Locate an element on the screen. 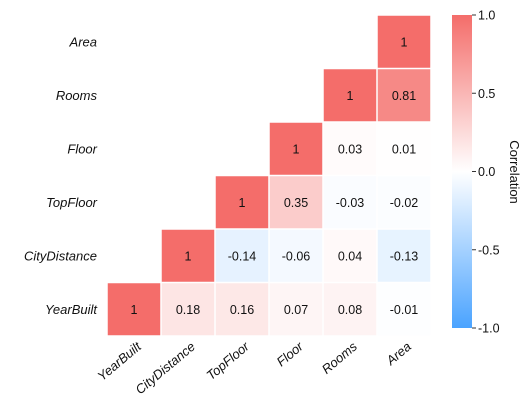 The image size is (522, 413). column-label-YearBuilt: YearBuilt is located at coordinates (119, 361).